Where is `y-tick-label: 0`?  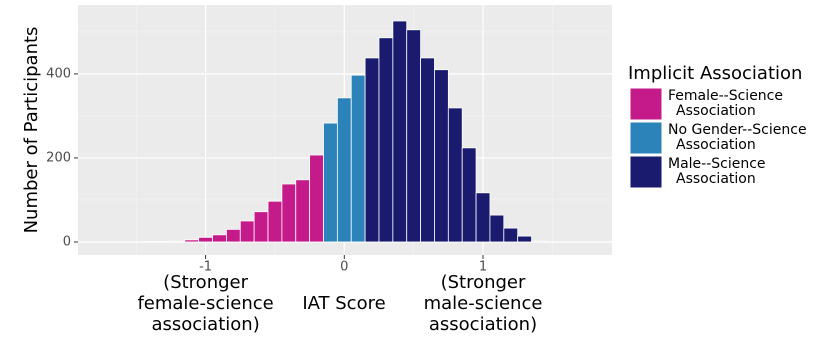 y-tick-label: 0 is located at coordinates (67, 241).